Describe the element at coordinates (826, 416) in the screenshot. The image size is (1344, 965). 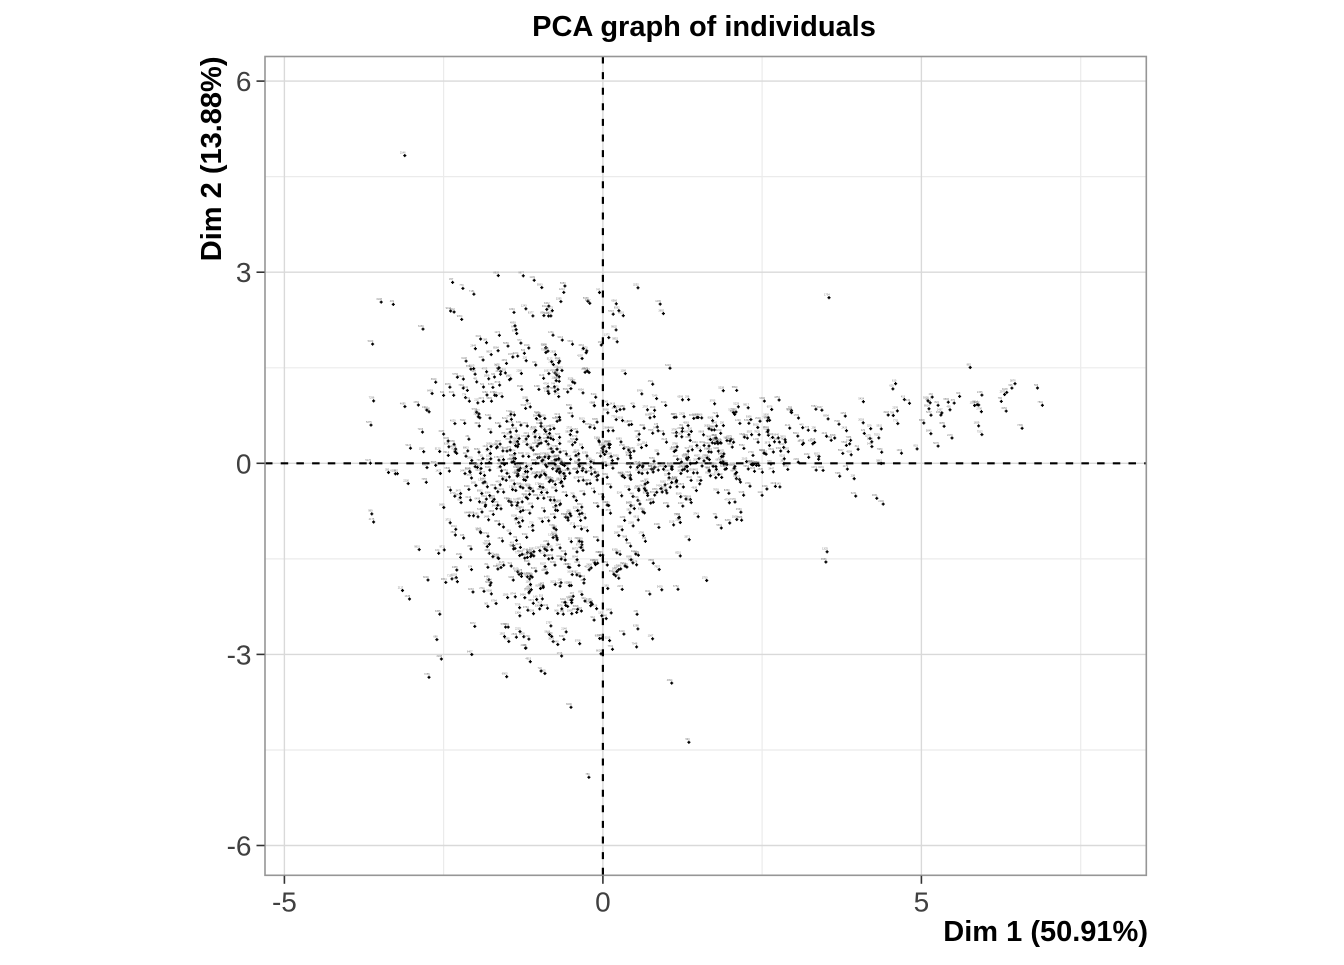
I see `svg-text: 6994` at that location.